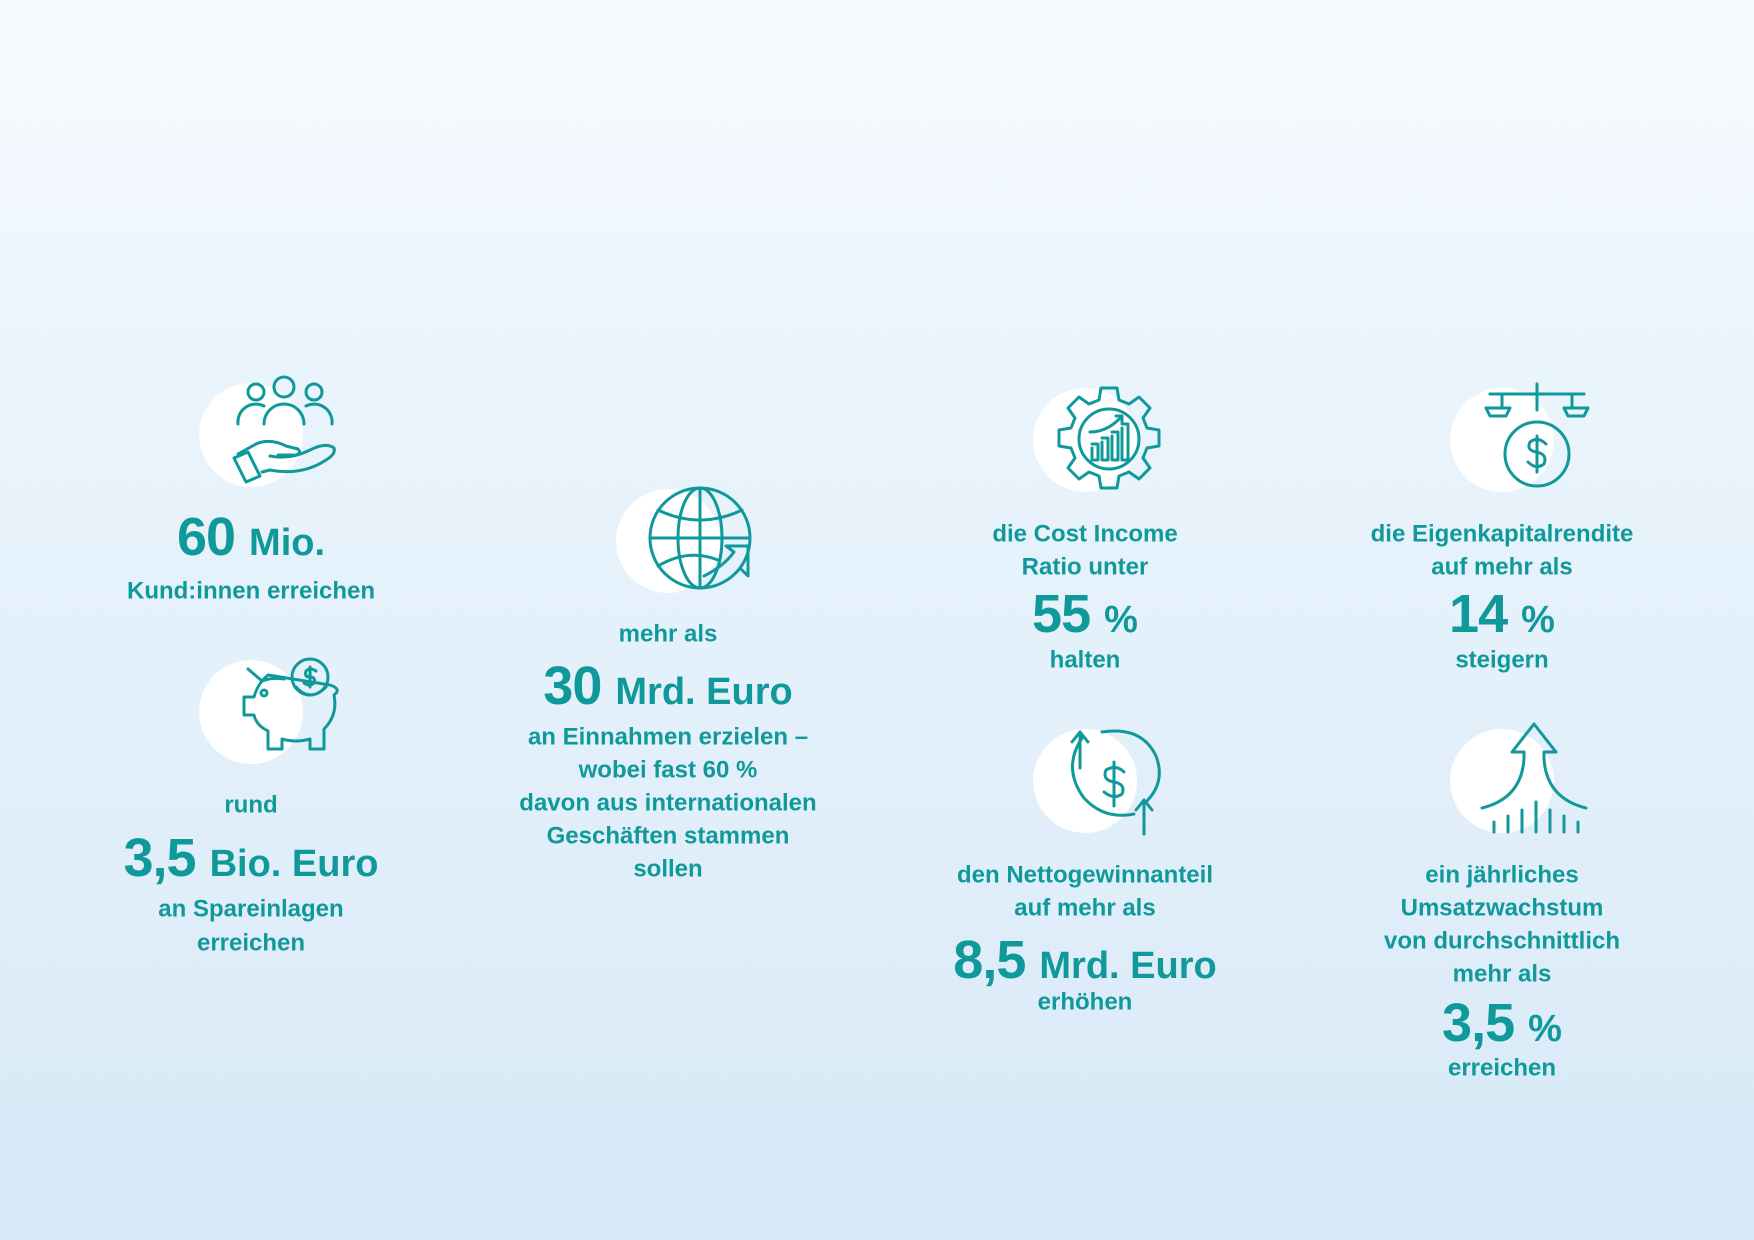  Describe the element at coordinates (290, 704) in the screenshot. I see `piggy-bank-icon` at that location.